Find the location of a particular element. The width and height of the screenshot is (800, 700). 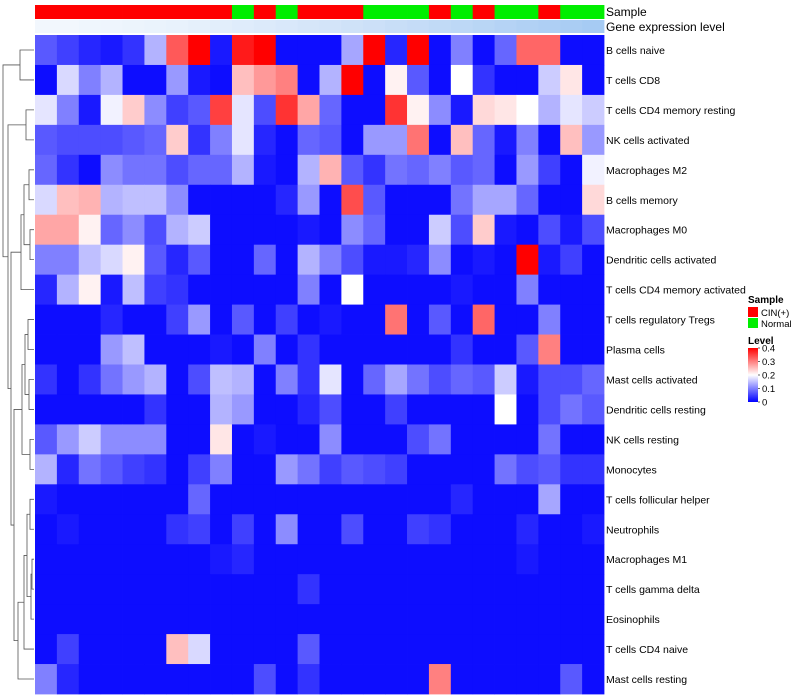

row-label: Plasma cells is located at coordinates (635, 351).